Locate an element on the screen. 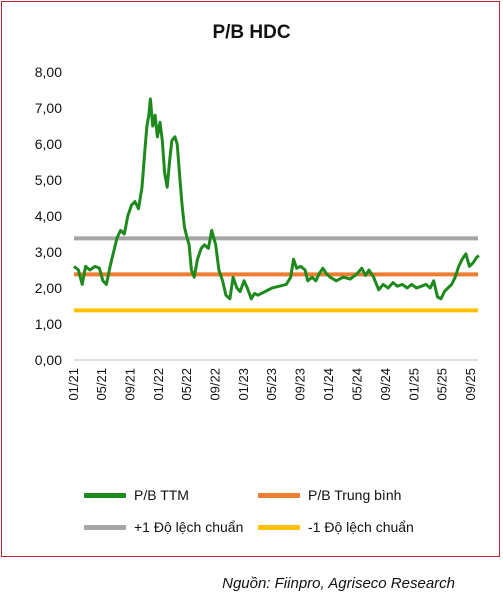 The width and height of the screenshot is (503, 596). x-tick-label: 09/21 is located at coordinates (130, 384).